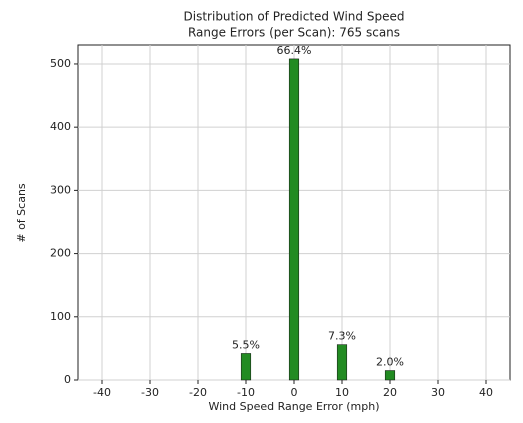  What do you see at coordinates (60, 126) in the screenshot?
I see `y-tick-label: 400` at bounding box center [60, 126].